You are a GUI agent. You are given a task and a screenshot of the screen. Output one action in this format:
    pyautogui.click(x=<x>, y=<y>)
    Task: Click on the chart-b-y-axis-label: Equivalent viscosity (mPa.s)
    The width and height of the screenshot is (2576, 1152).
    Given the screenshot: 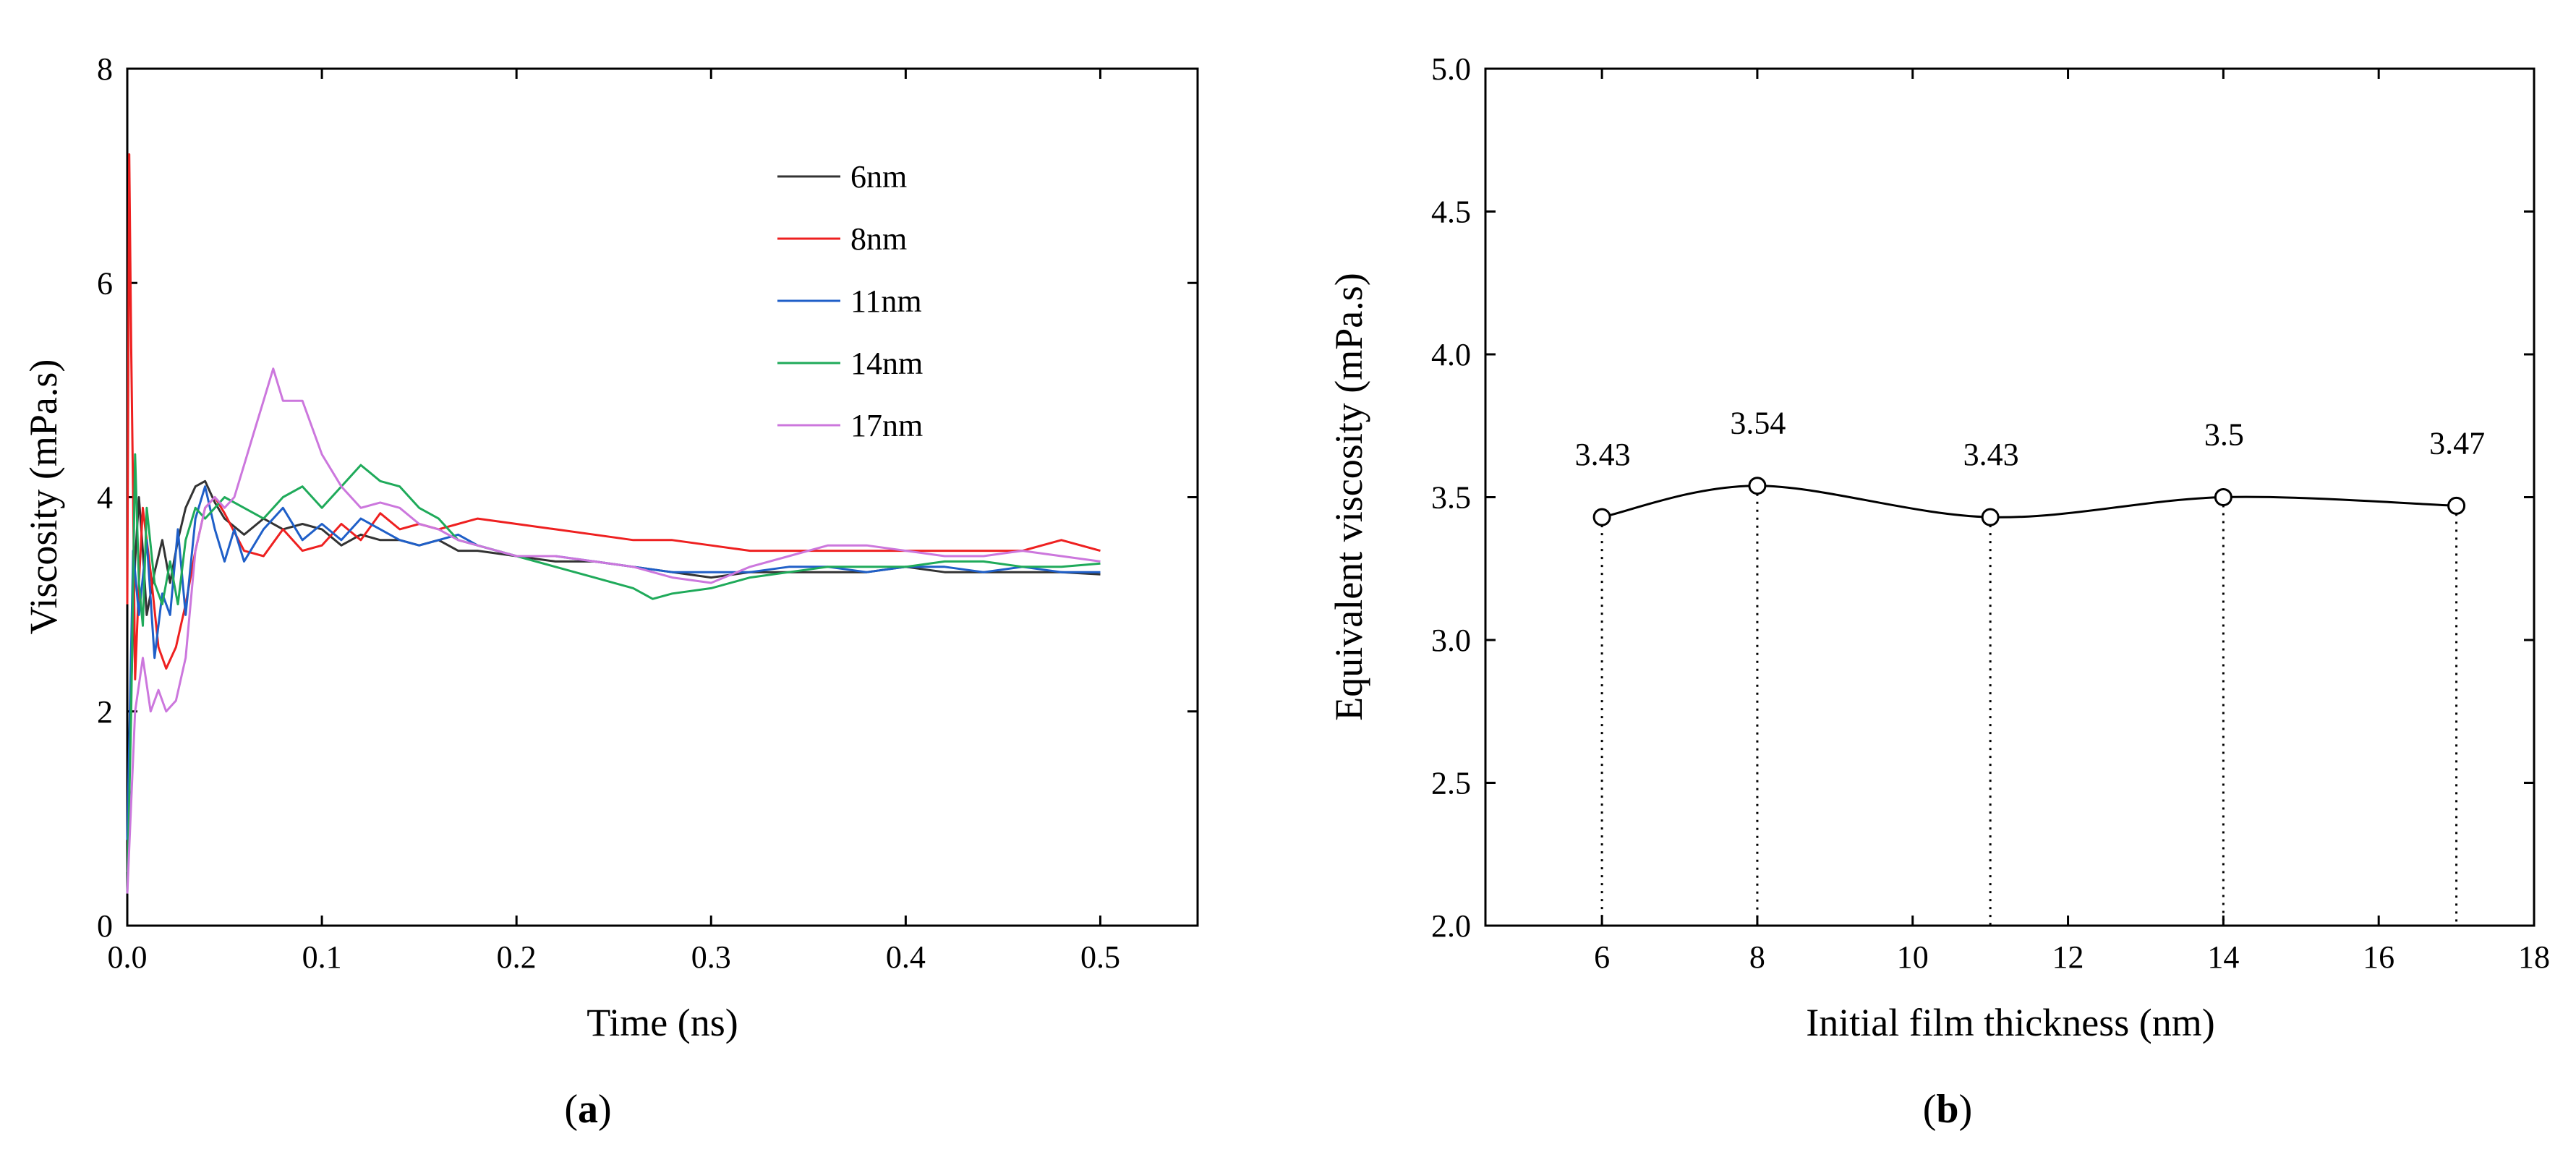 What is the action you would take?
    pyautogui.click(x=1348, y=496)
    